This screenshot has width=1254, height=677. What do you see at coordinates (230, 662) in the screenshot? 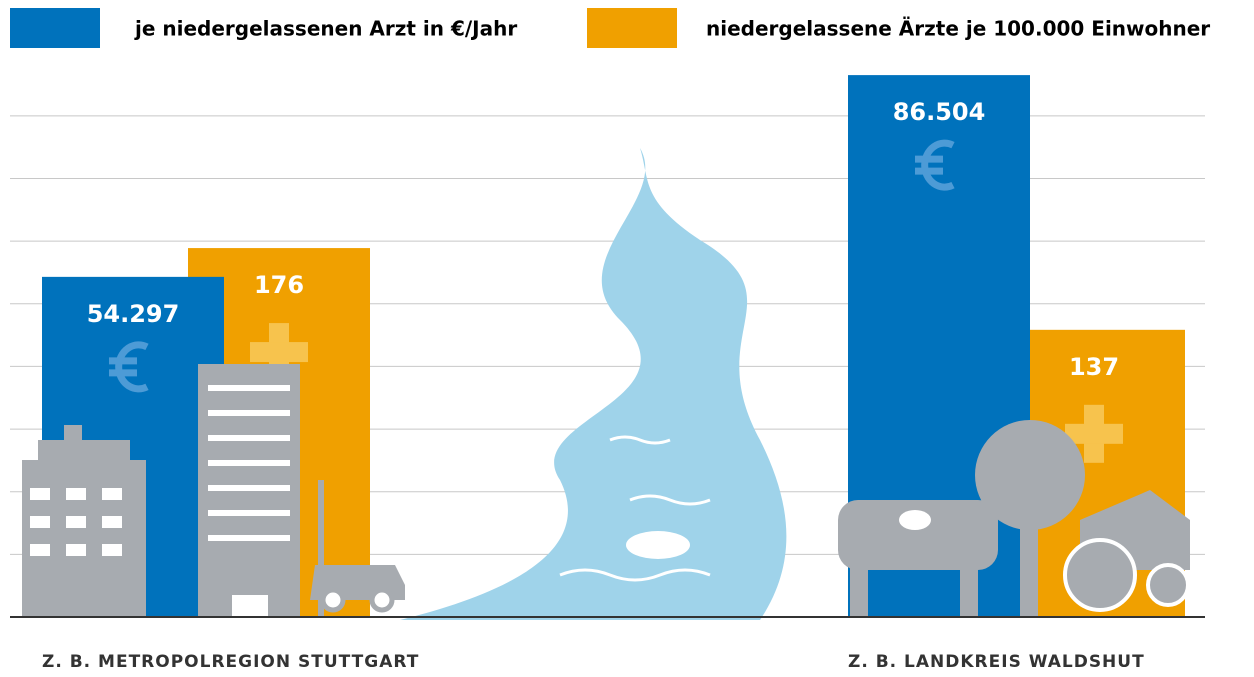
I see `category-label: Z. B. METROPOLREGION STUTTGART` at bounding box center [230, 662].